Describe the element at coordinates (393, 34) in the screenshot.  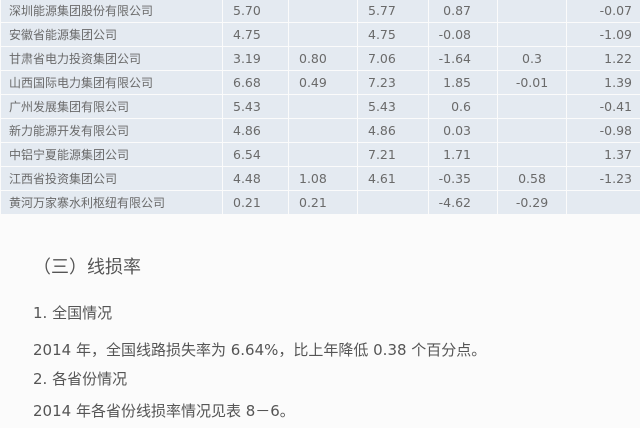
I see `value-cell-c3: 4.75` at that location.